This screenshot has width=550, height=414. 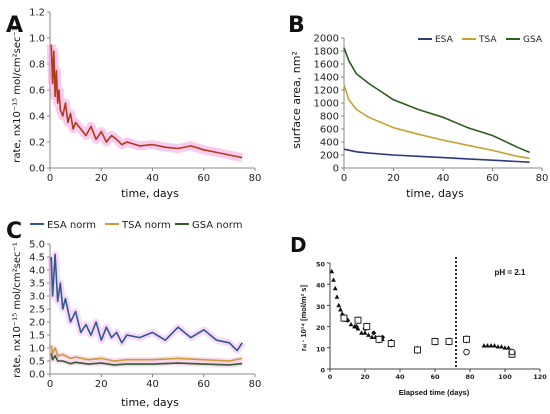 I want to click on panel-d-y-axis-label: rₛᵢ · 10¹⁴ [mol/m² s], so click(x=303, y=318).